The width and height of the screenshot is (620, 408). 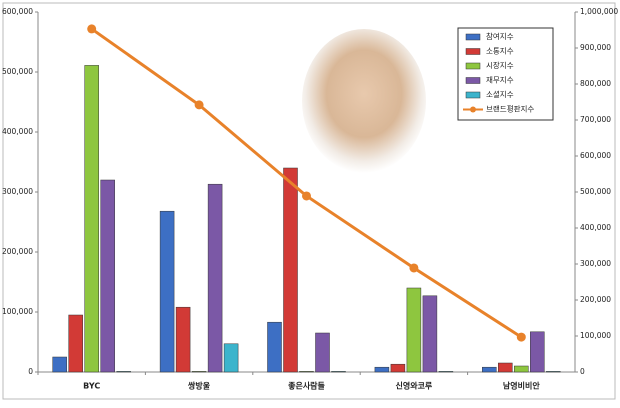 I want to click on legend-label: 참여지수, so click(x=500, y=36).